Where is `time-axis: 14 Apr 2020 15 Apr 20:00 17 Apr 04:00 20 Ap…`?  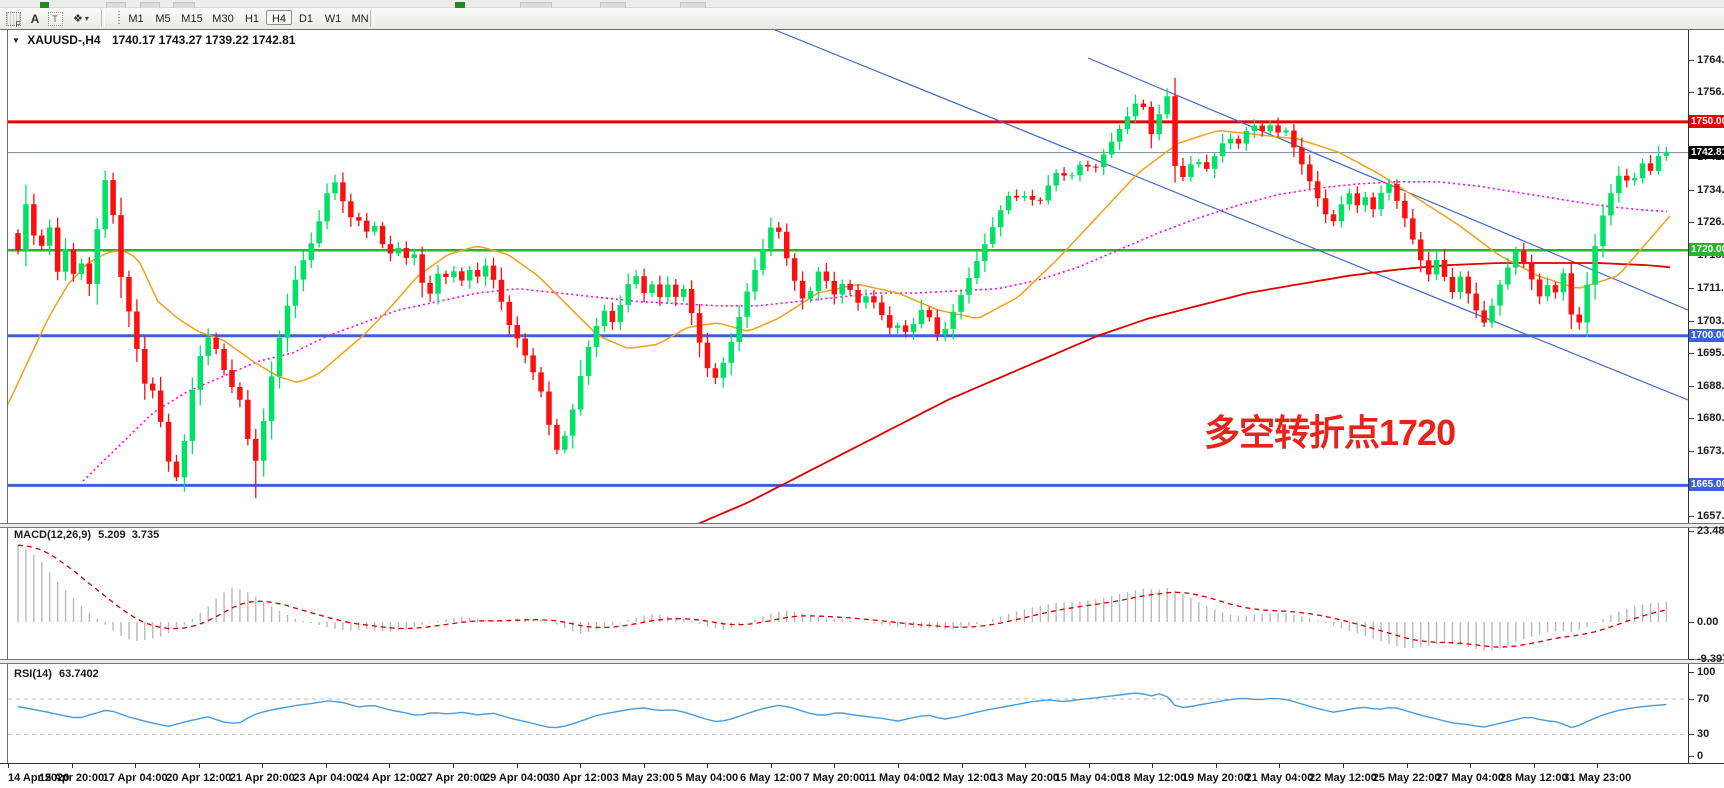
time-axis: 14 Apr 2020 15 Apr 20:00 17 Apr 04:00 20 Ap… is located at coordinates (862, 775).